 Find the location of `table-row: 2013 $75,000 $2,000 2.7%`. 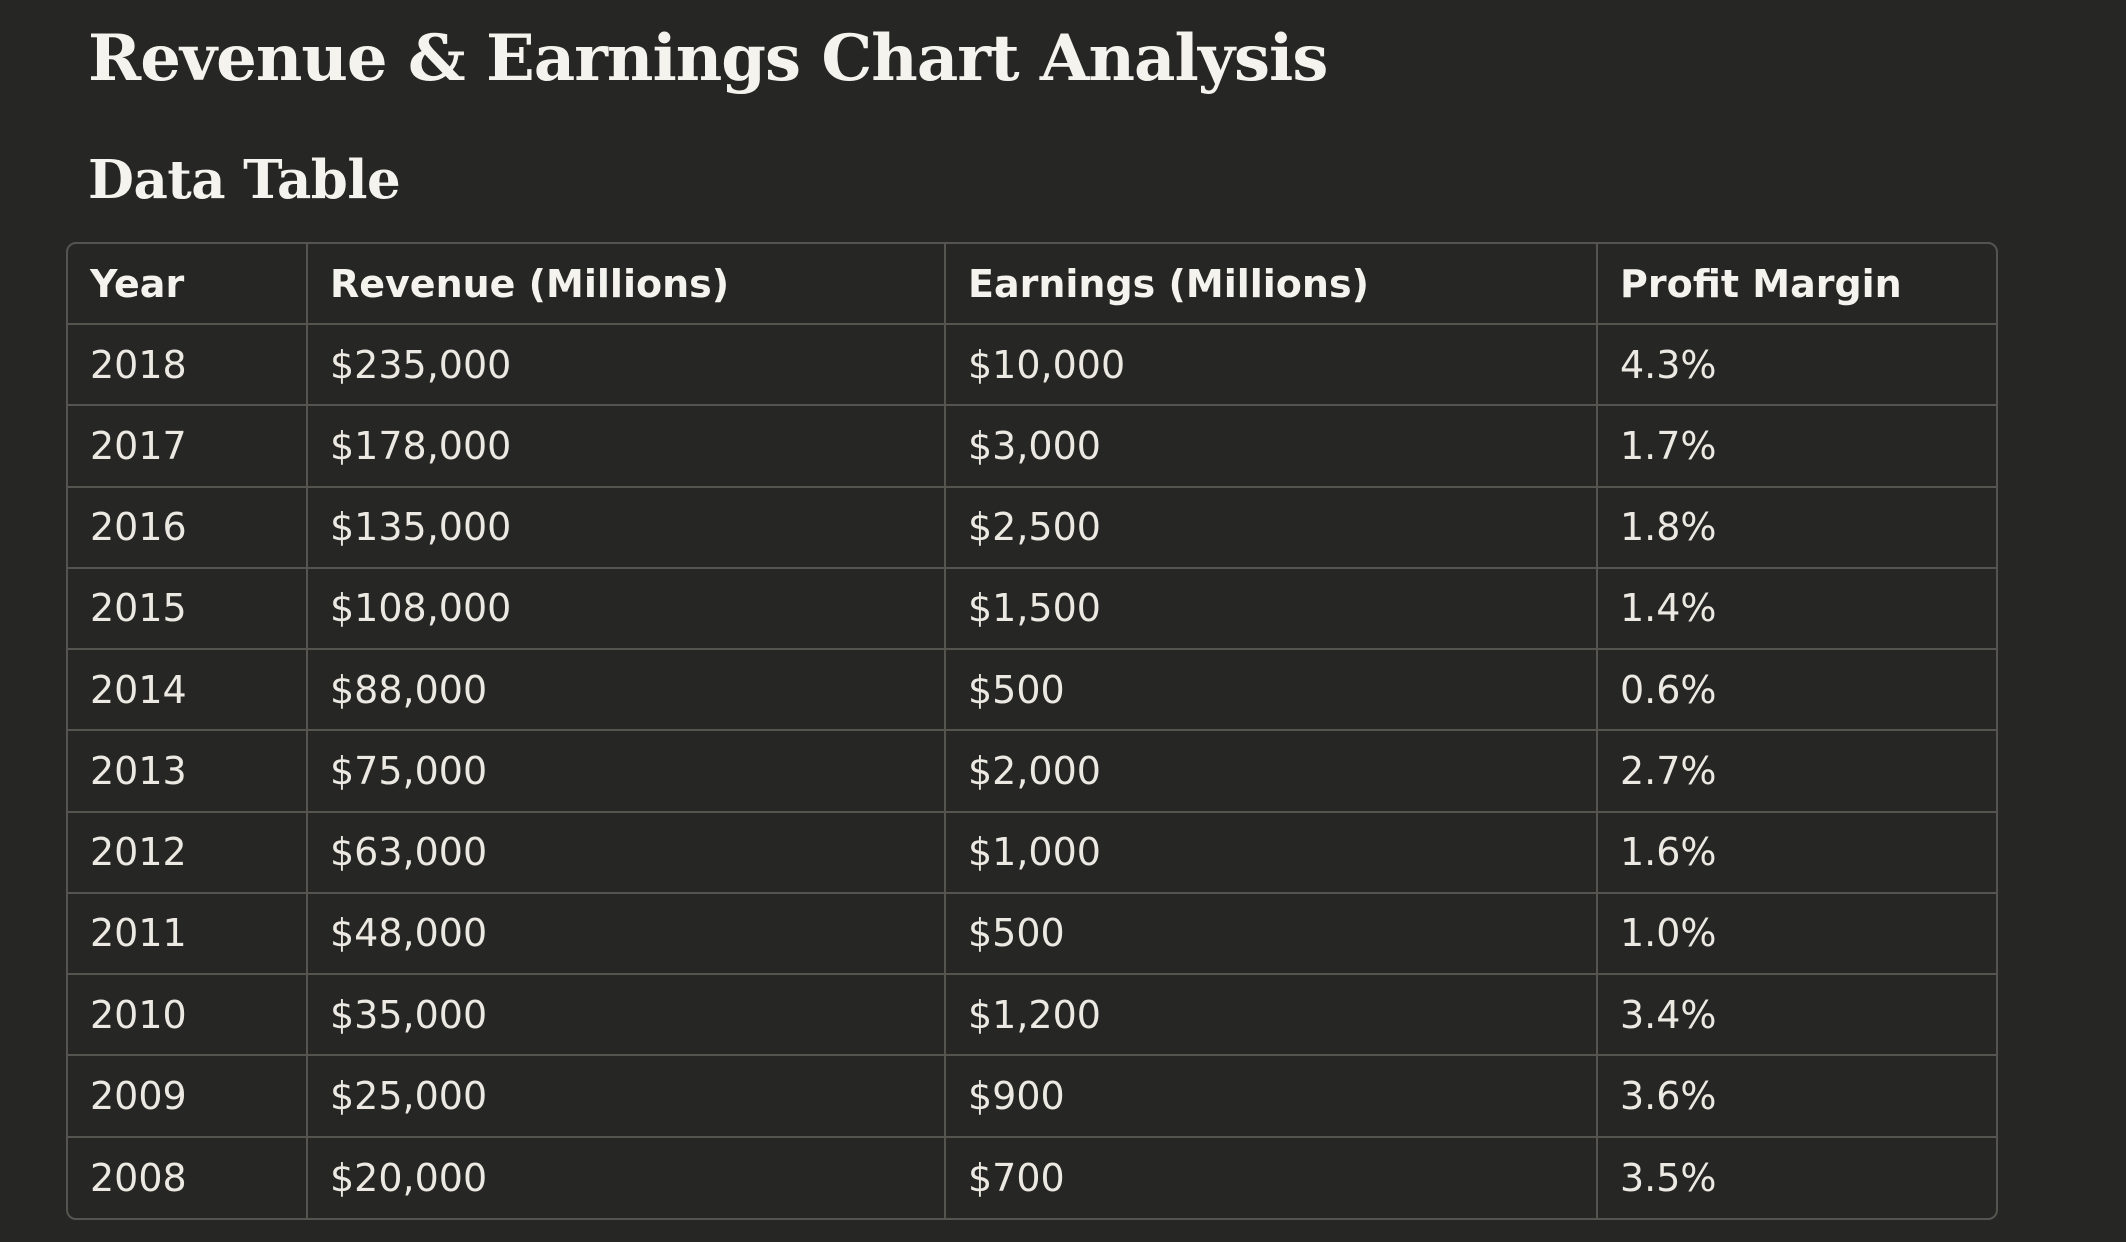

table-row: 2013 $75,000 $2,000 2.7% is located at coordinates (1032, 771).